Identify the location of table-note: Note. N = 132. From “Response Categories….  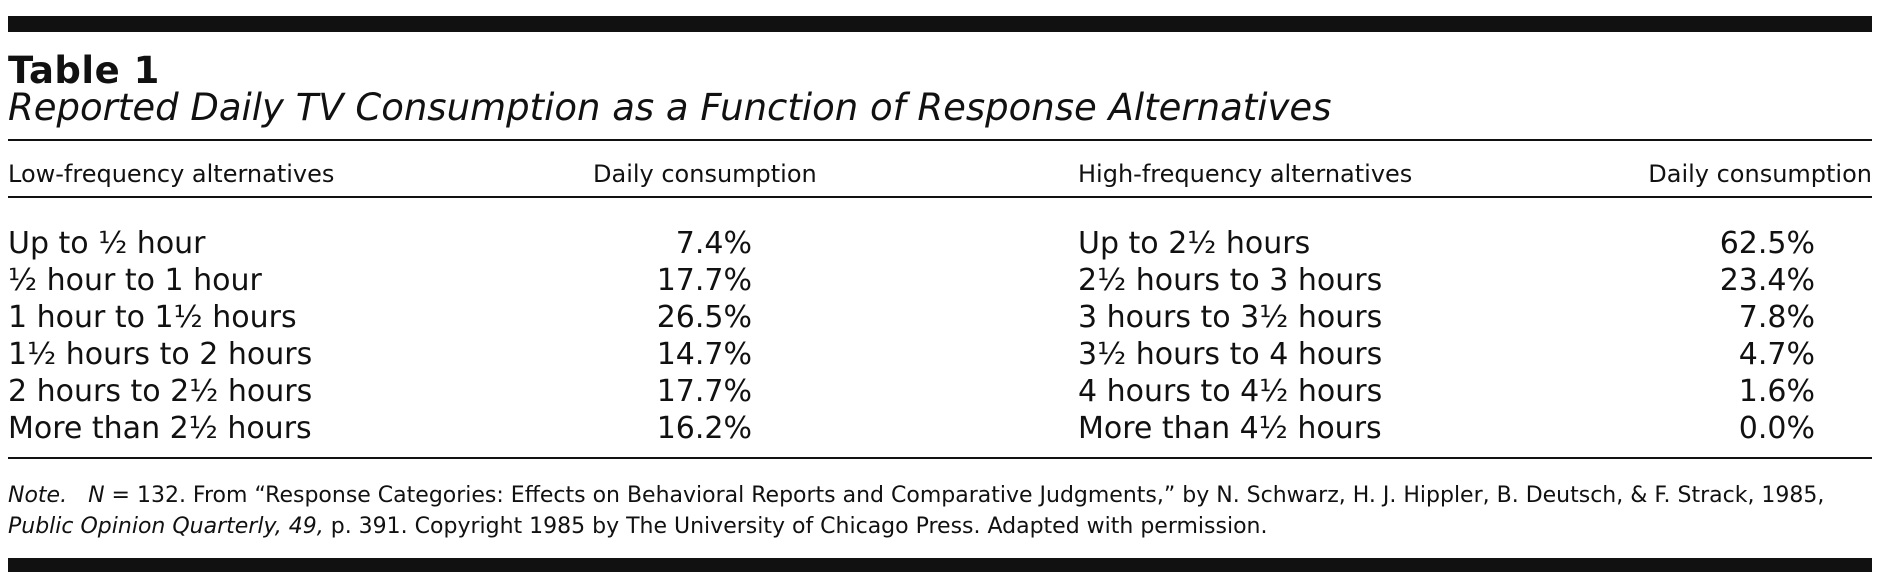
(940, 511).